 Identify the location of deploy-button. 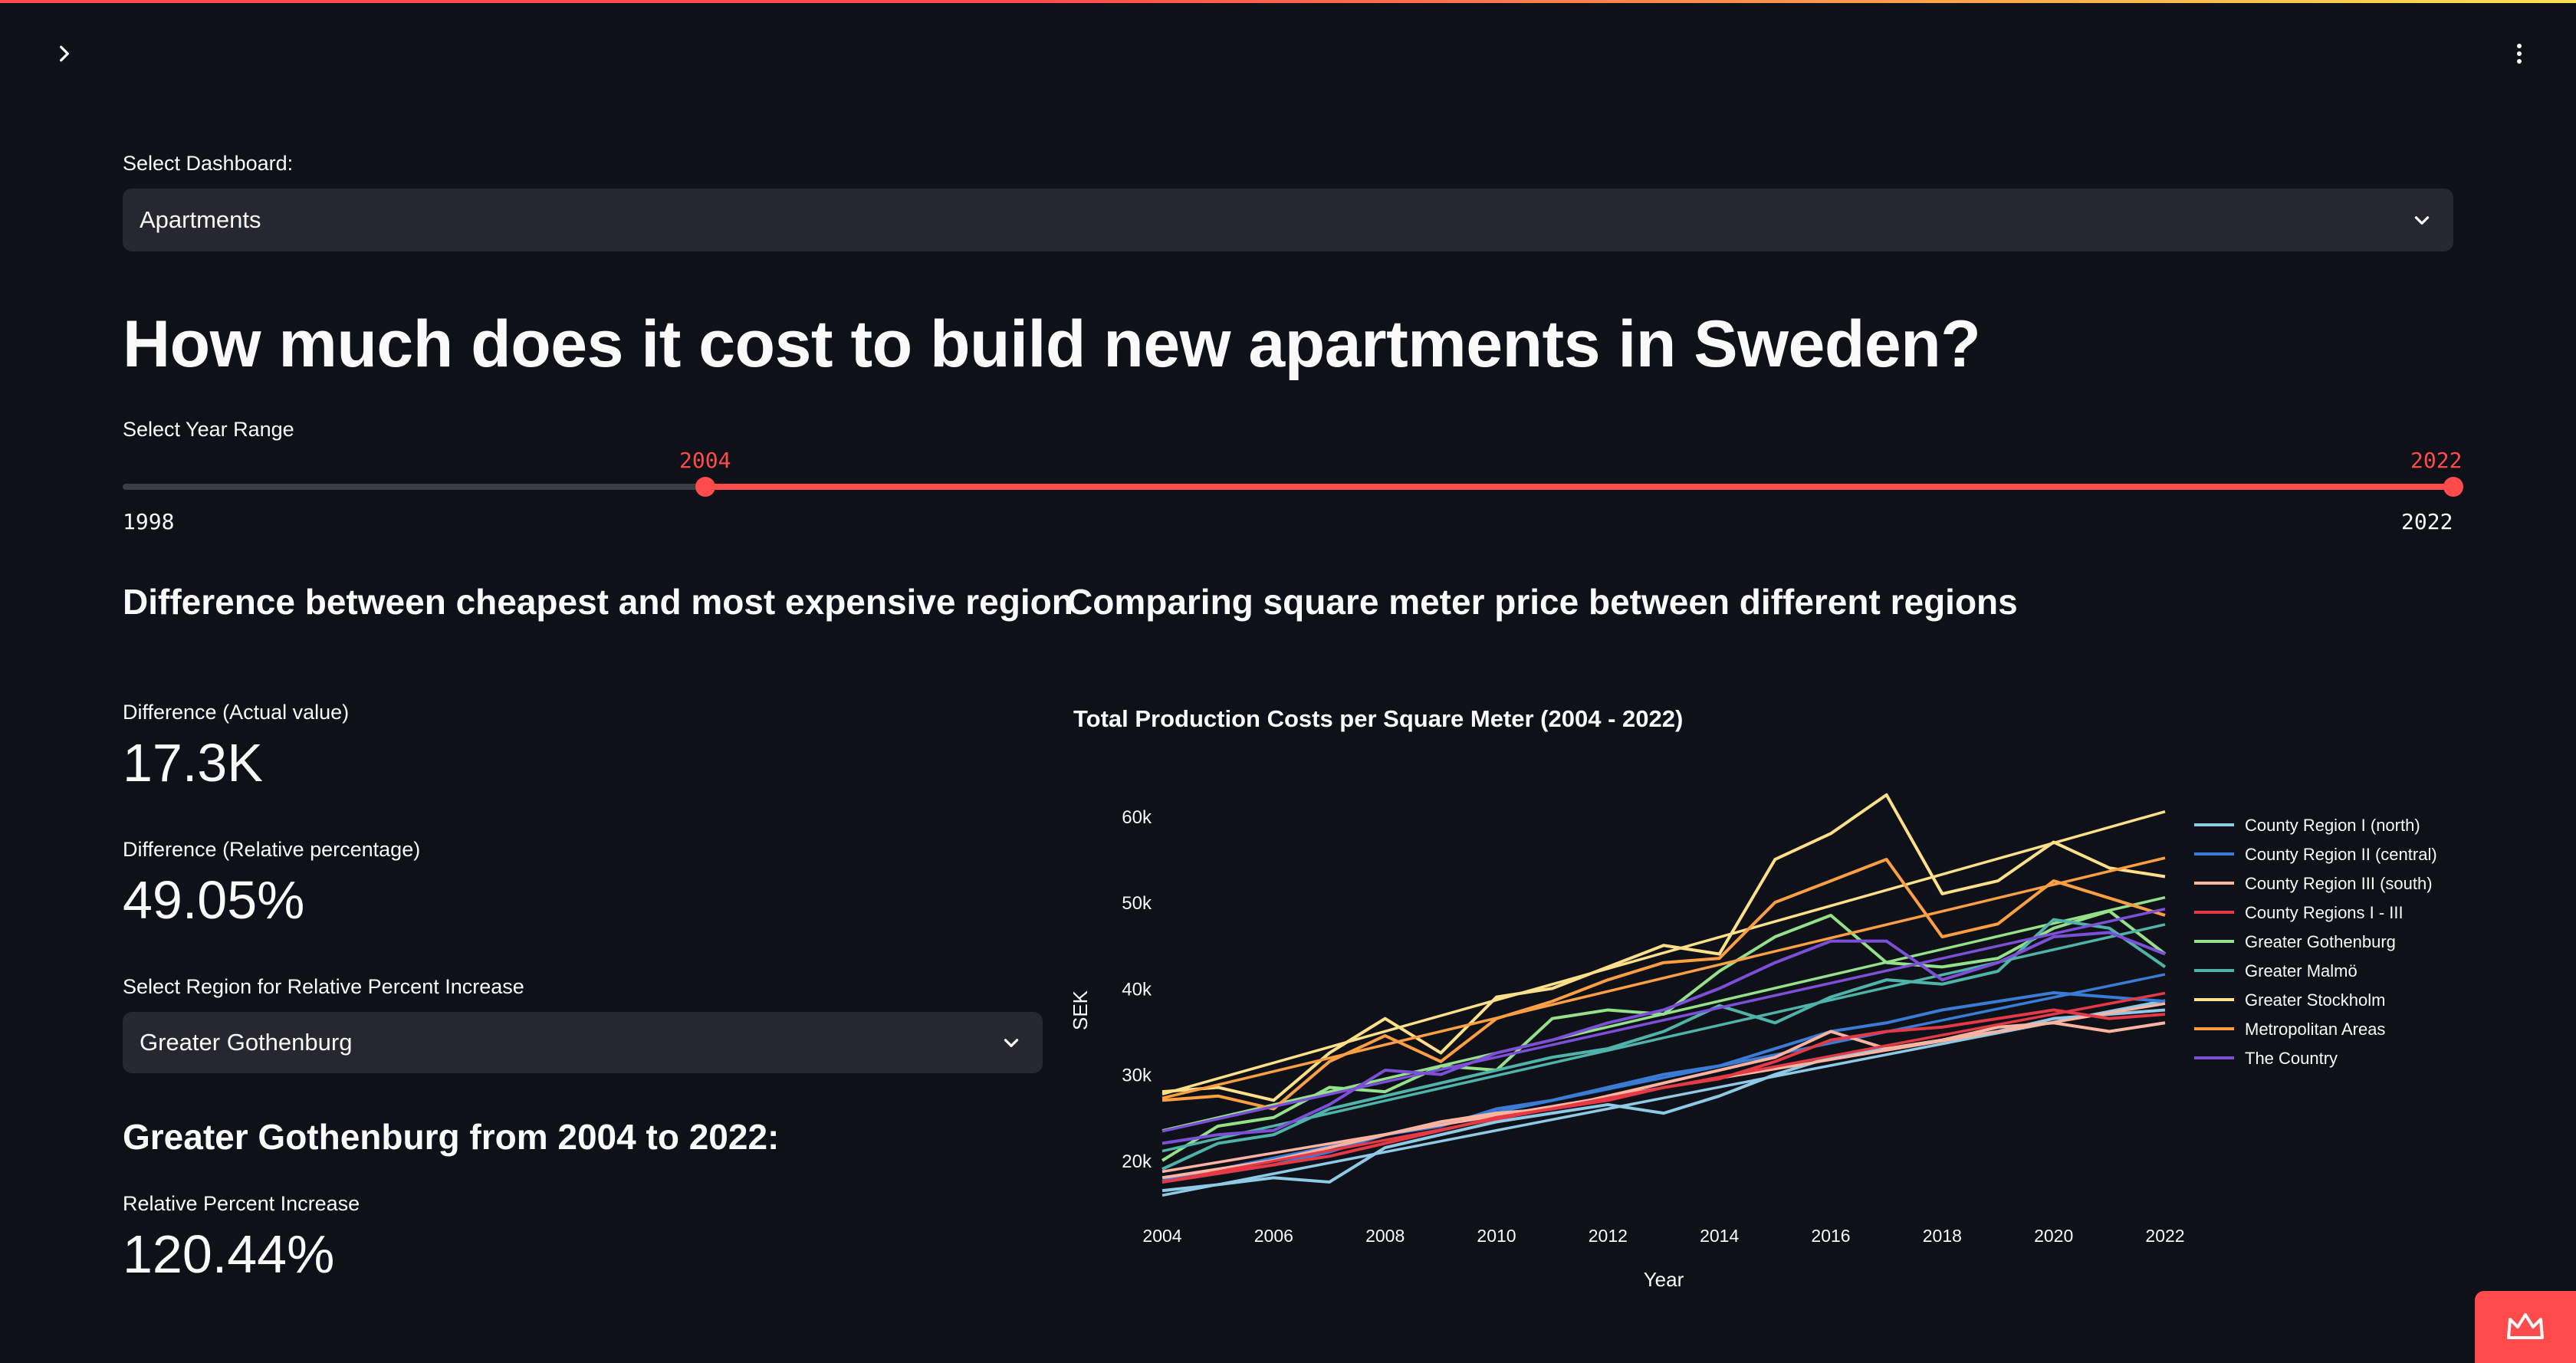
(2525, 1327).